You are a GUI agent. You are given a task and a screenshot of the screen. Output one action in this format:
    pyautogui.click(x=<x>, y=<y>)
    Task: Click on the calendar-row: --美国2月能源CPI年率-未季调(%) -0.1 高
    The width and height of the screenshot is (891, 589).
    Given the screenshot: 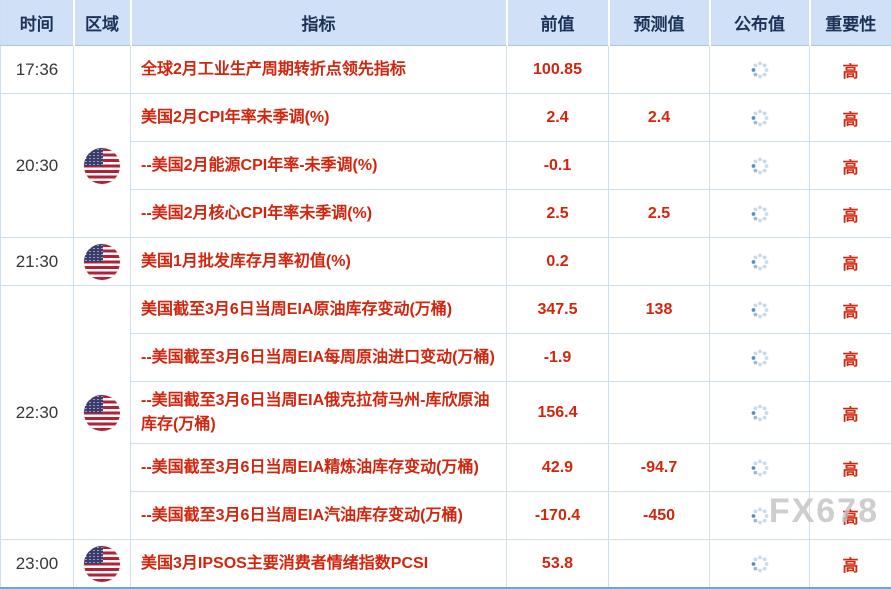 What is the action you would take?
    pyautogui.click(x=446, y=166)
    